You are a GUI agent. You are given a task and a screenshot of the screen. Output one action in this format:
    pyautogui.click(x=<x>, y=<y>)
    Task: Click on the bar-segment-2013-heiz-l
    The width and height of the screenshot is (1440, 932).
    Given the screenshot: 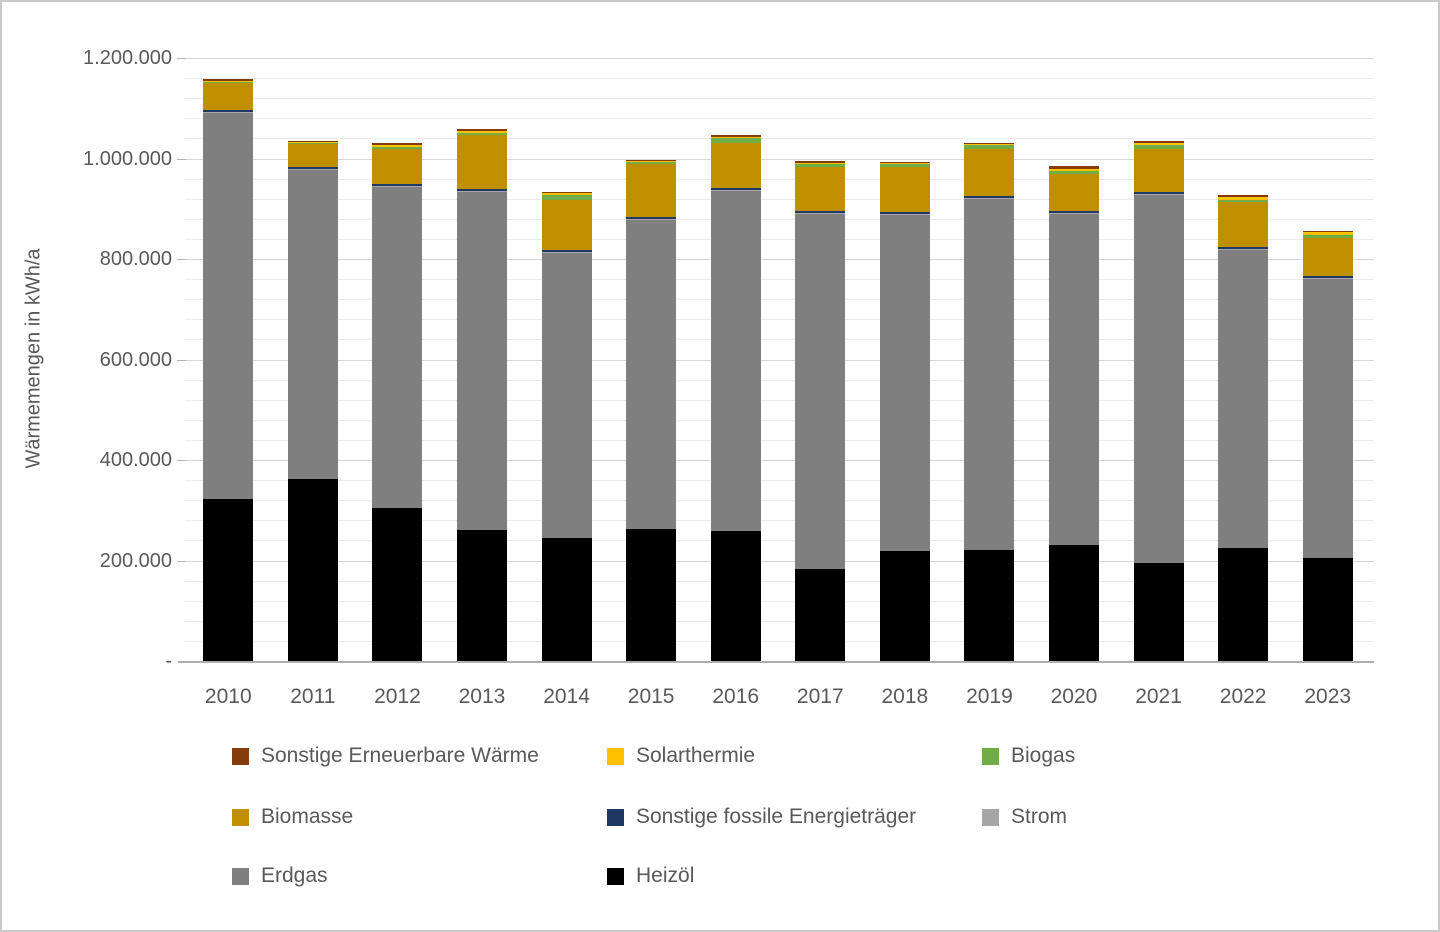 What is the action you would take?
    pyautogui.click(x=482, y=595)
    